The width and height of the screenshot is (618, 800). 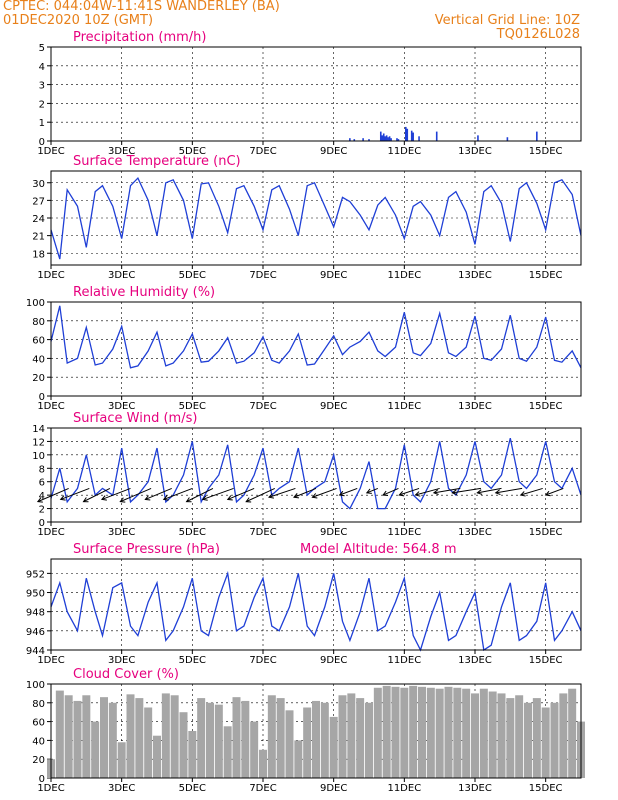 What do you see at coordinates (475, 788) in the screenshot?
I see `cloud-cover-xtick-label: 13DEC` at bounding box center [475, 788].